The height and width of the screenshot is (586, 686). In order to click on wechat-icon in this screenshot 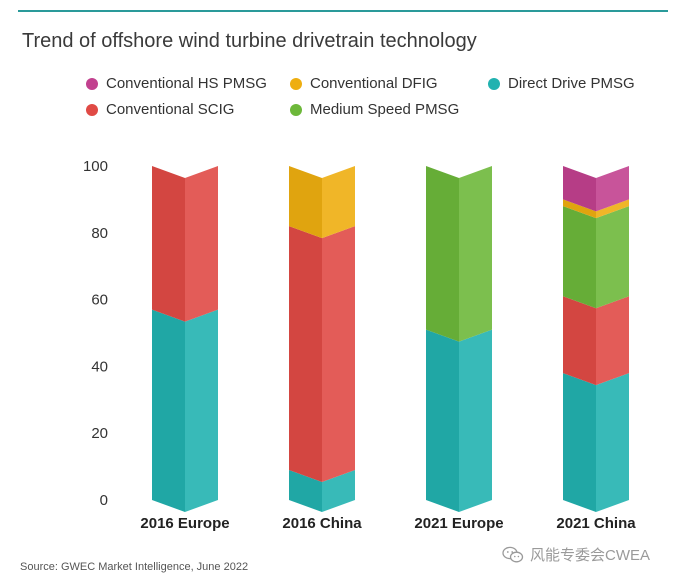, I will do `click(513, 554)`.